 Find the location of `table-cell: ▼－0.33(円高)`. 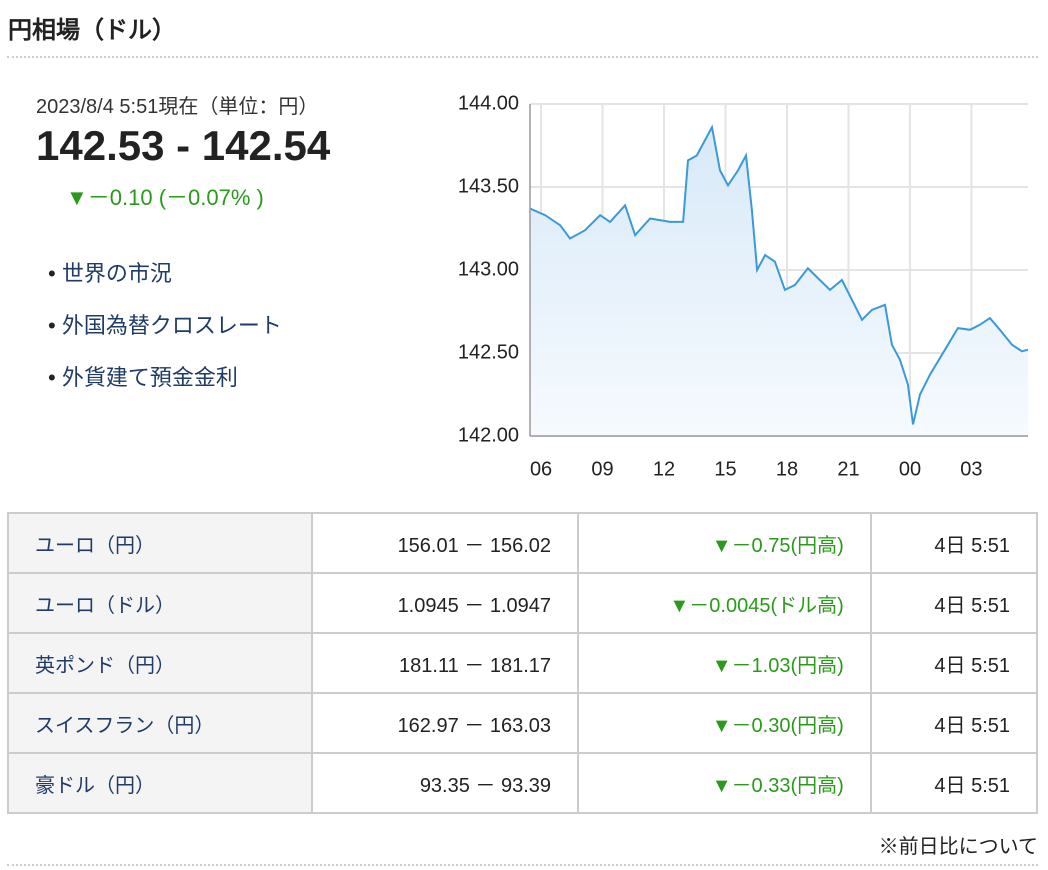

table-cell: ▼－0.33(円高) is located at coordinates (724, 783).